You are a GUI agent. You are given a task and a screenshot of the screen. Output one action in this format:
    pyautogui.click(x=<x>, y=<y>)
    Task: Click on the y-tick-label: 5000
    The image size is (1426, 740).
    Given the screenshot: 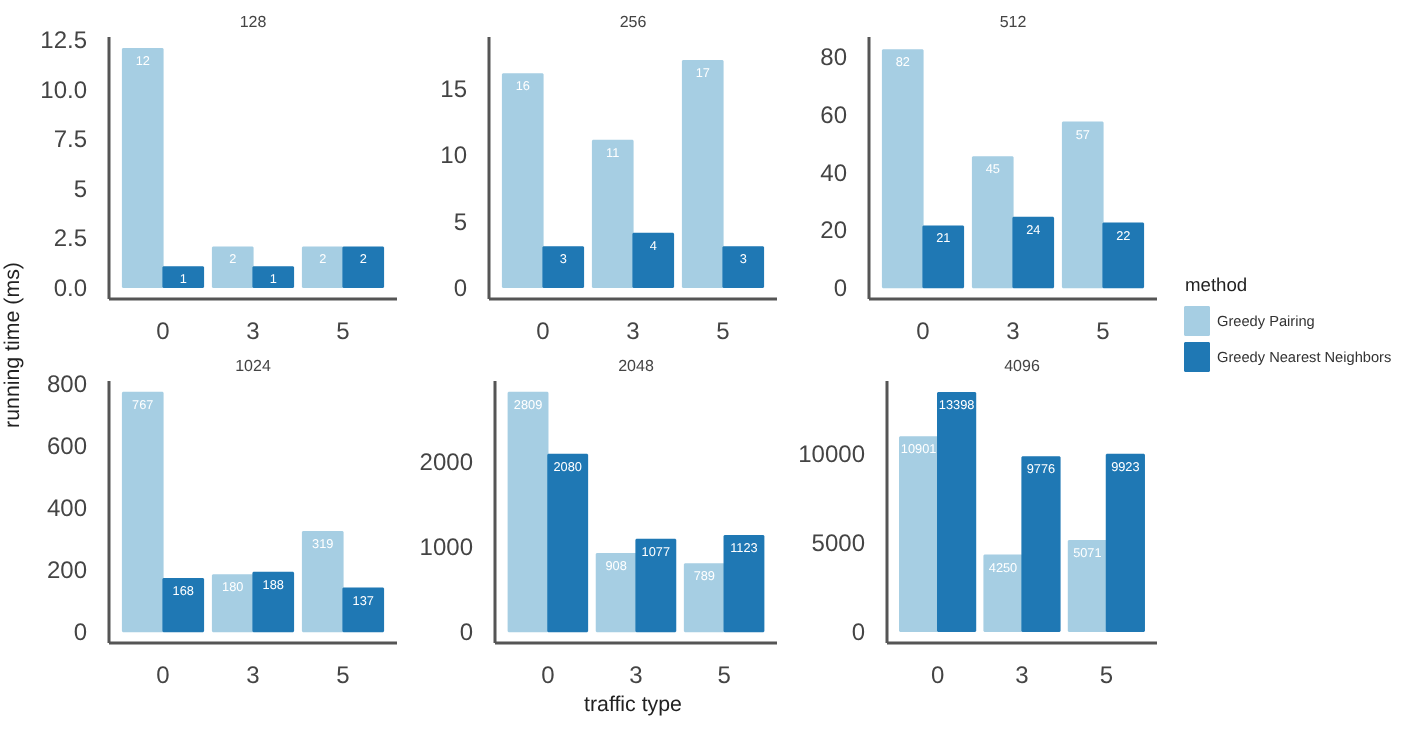 What is the action you would take?
    pyautogui.click(x=838, y=543)
    